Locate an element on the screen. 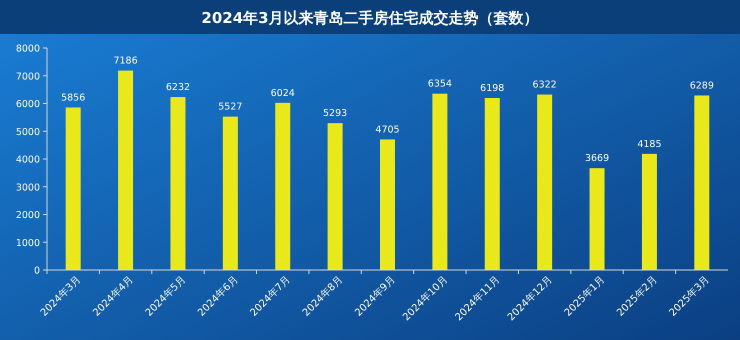  data-label: 4185 is located at coordinates (649, 144).